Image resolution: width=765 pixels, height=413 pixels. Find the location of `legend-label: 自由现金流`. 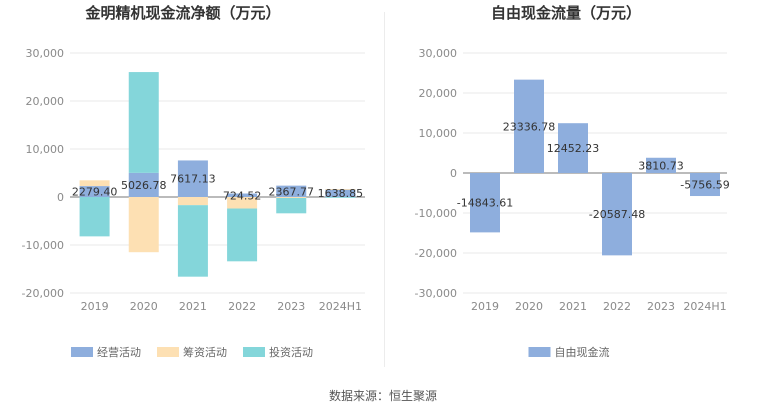

legend-label: 自由现金流 is located at coordinates (582, 352).